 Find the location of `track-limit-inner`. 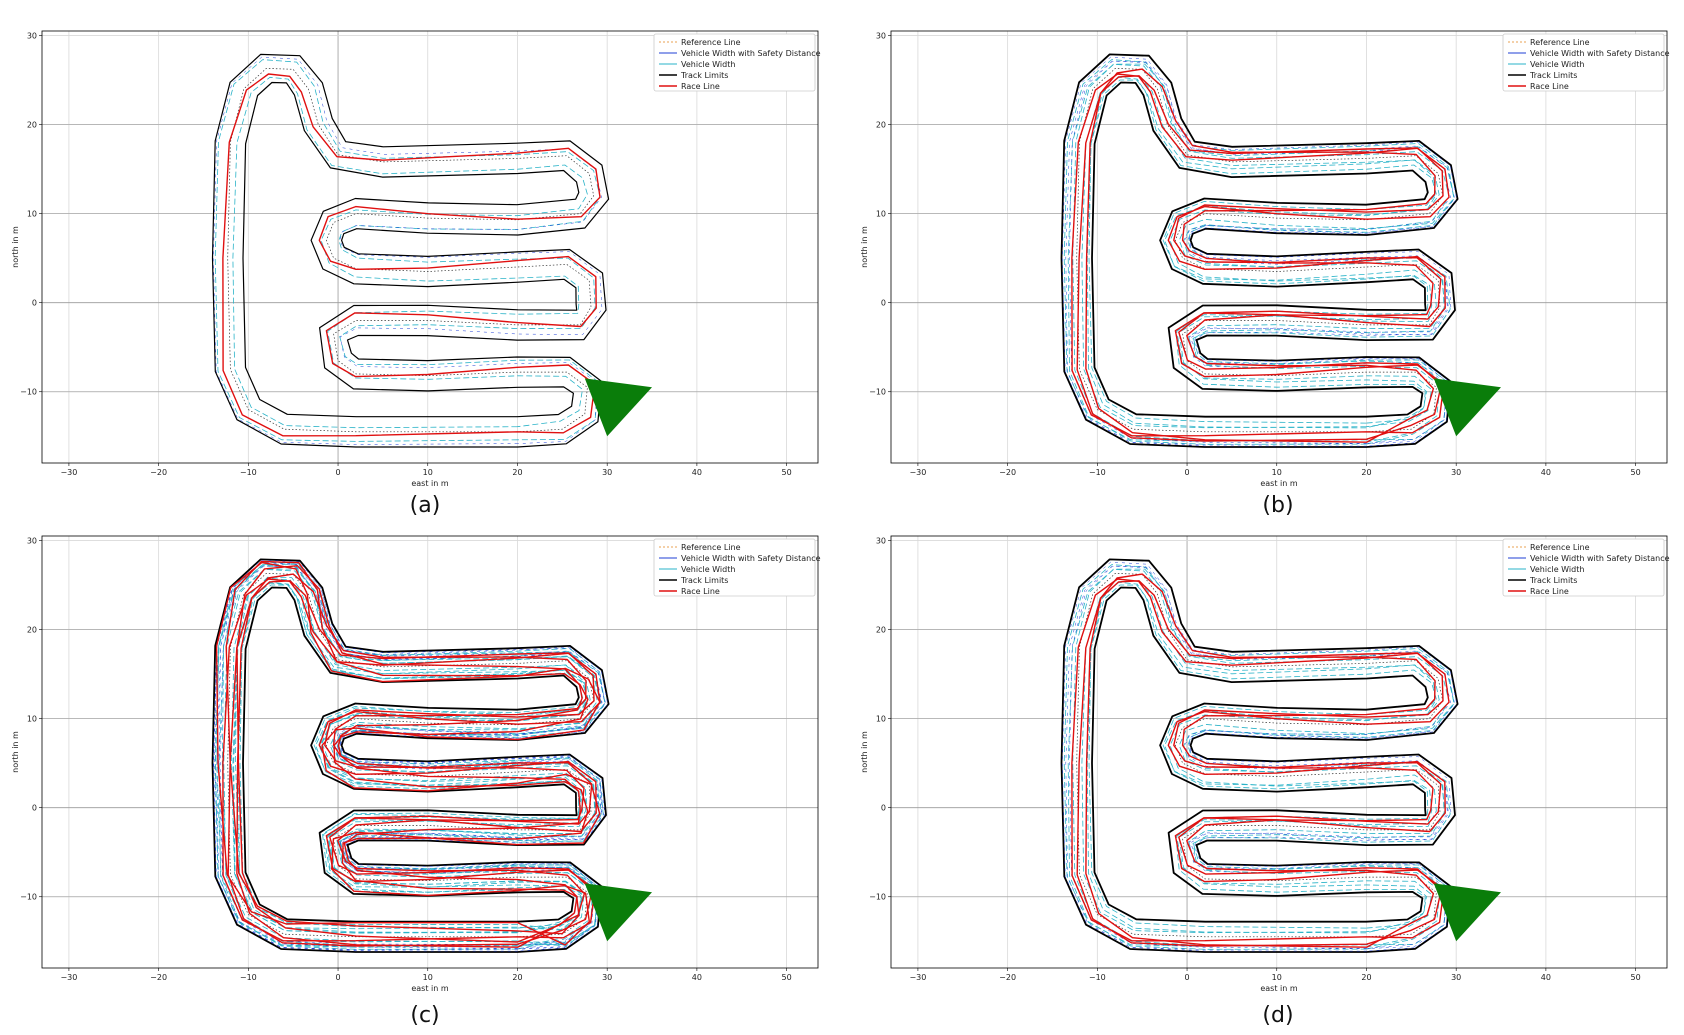

track-limit-inner is located at coordinates (1260, 754).